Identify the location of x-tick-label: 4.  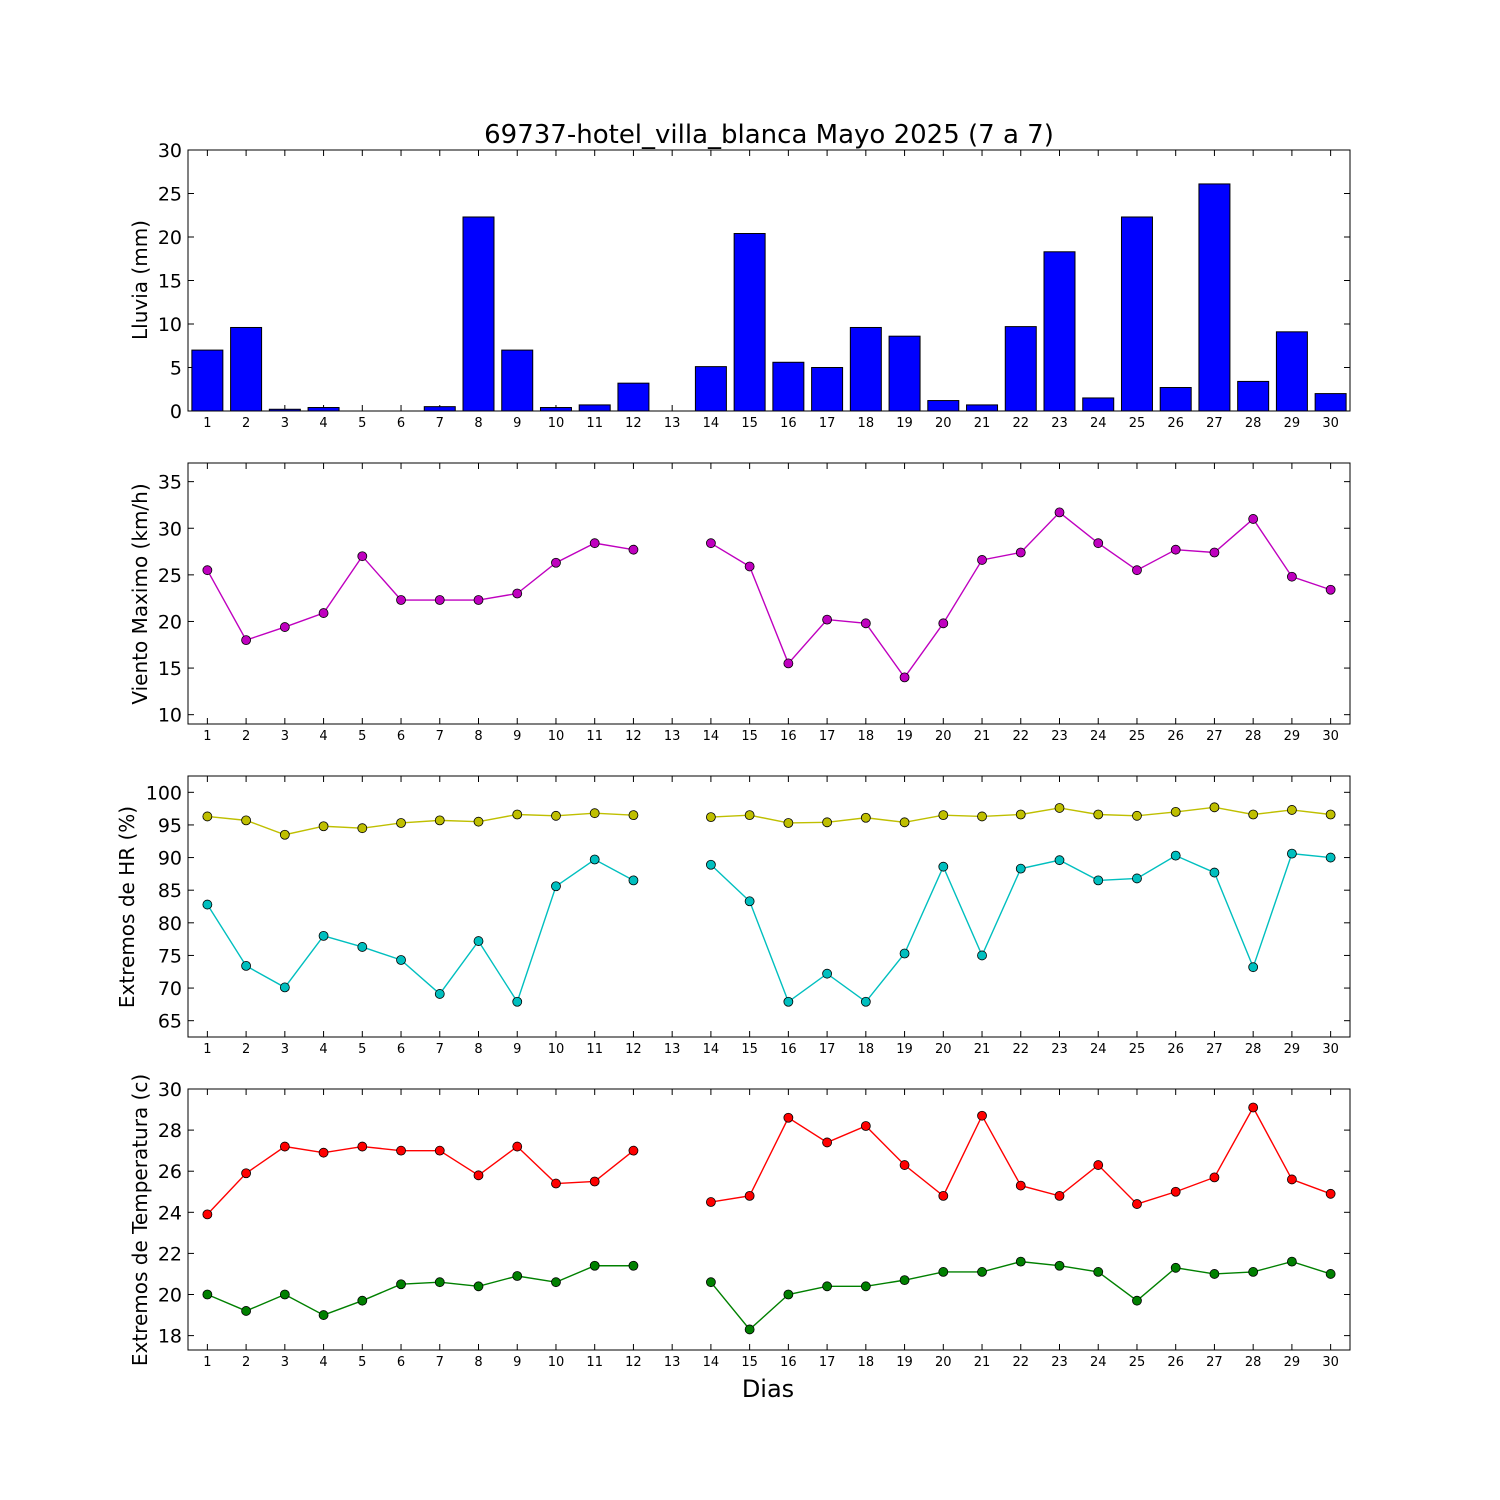
(323, 736).